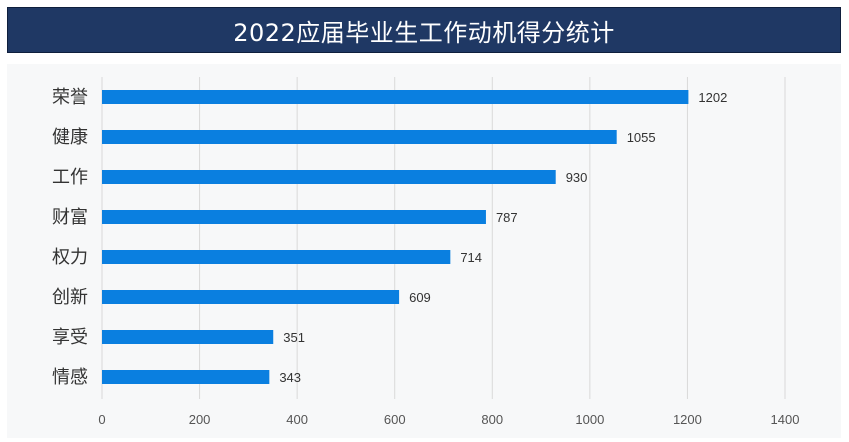 This screenshot has height=442, width=849. I want to click on category-label: 情感, so click(70, 377).